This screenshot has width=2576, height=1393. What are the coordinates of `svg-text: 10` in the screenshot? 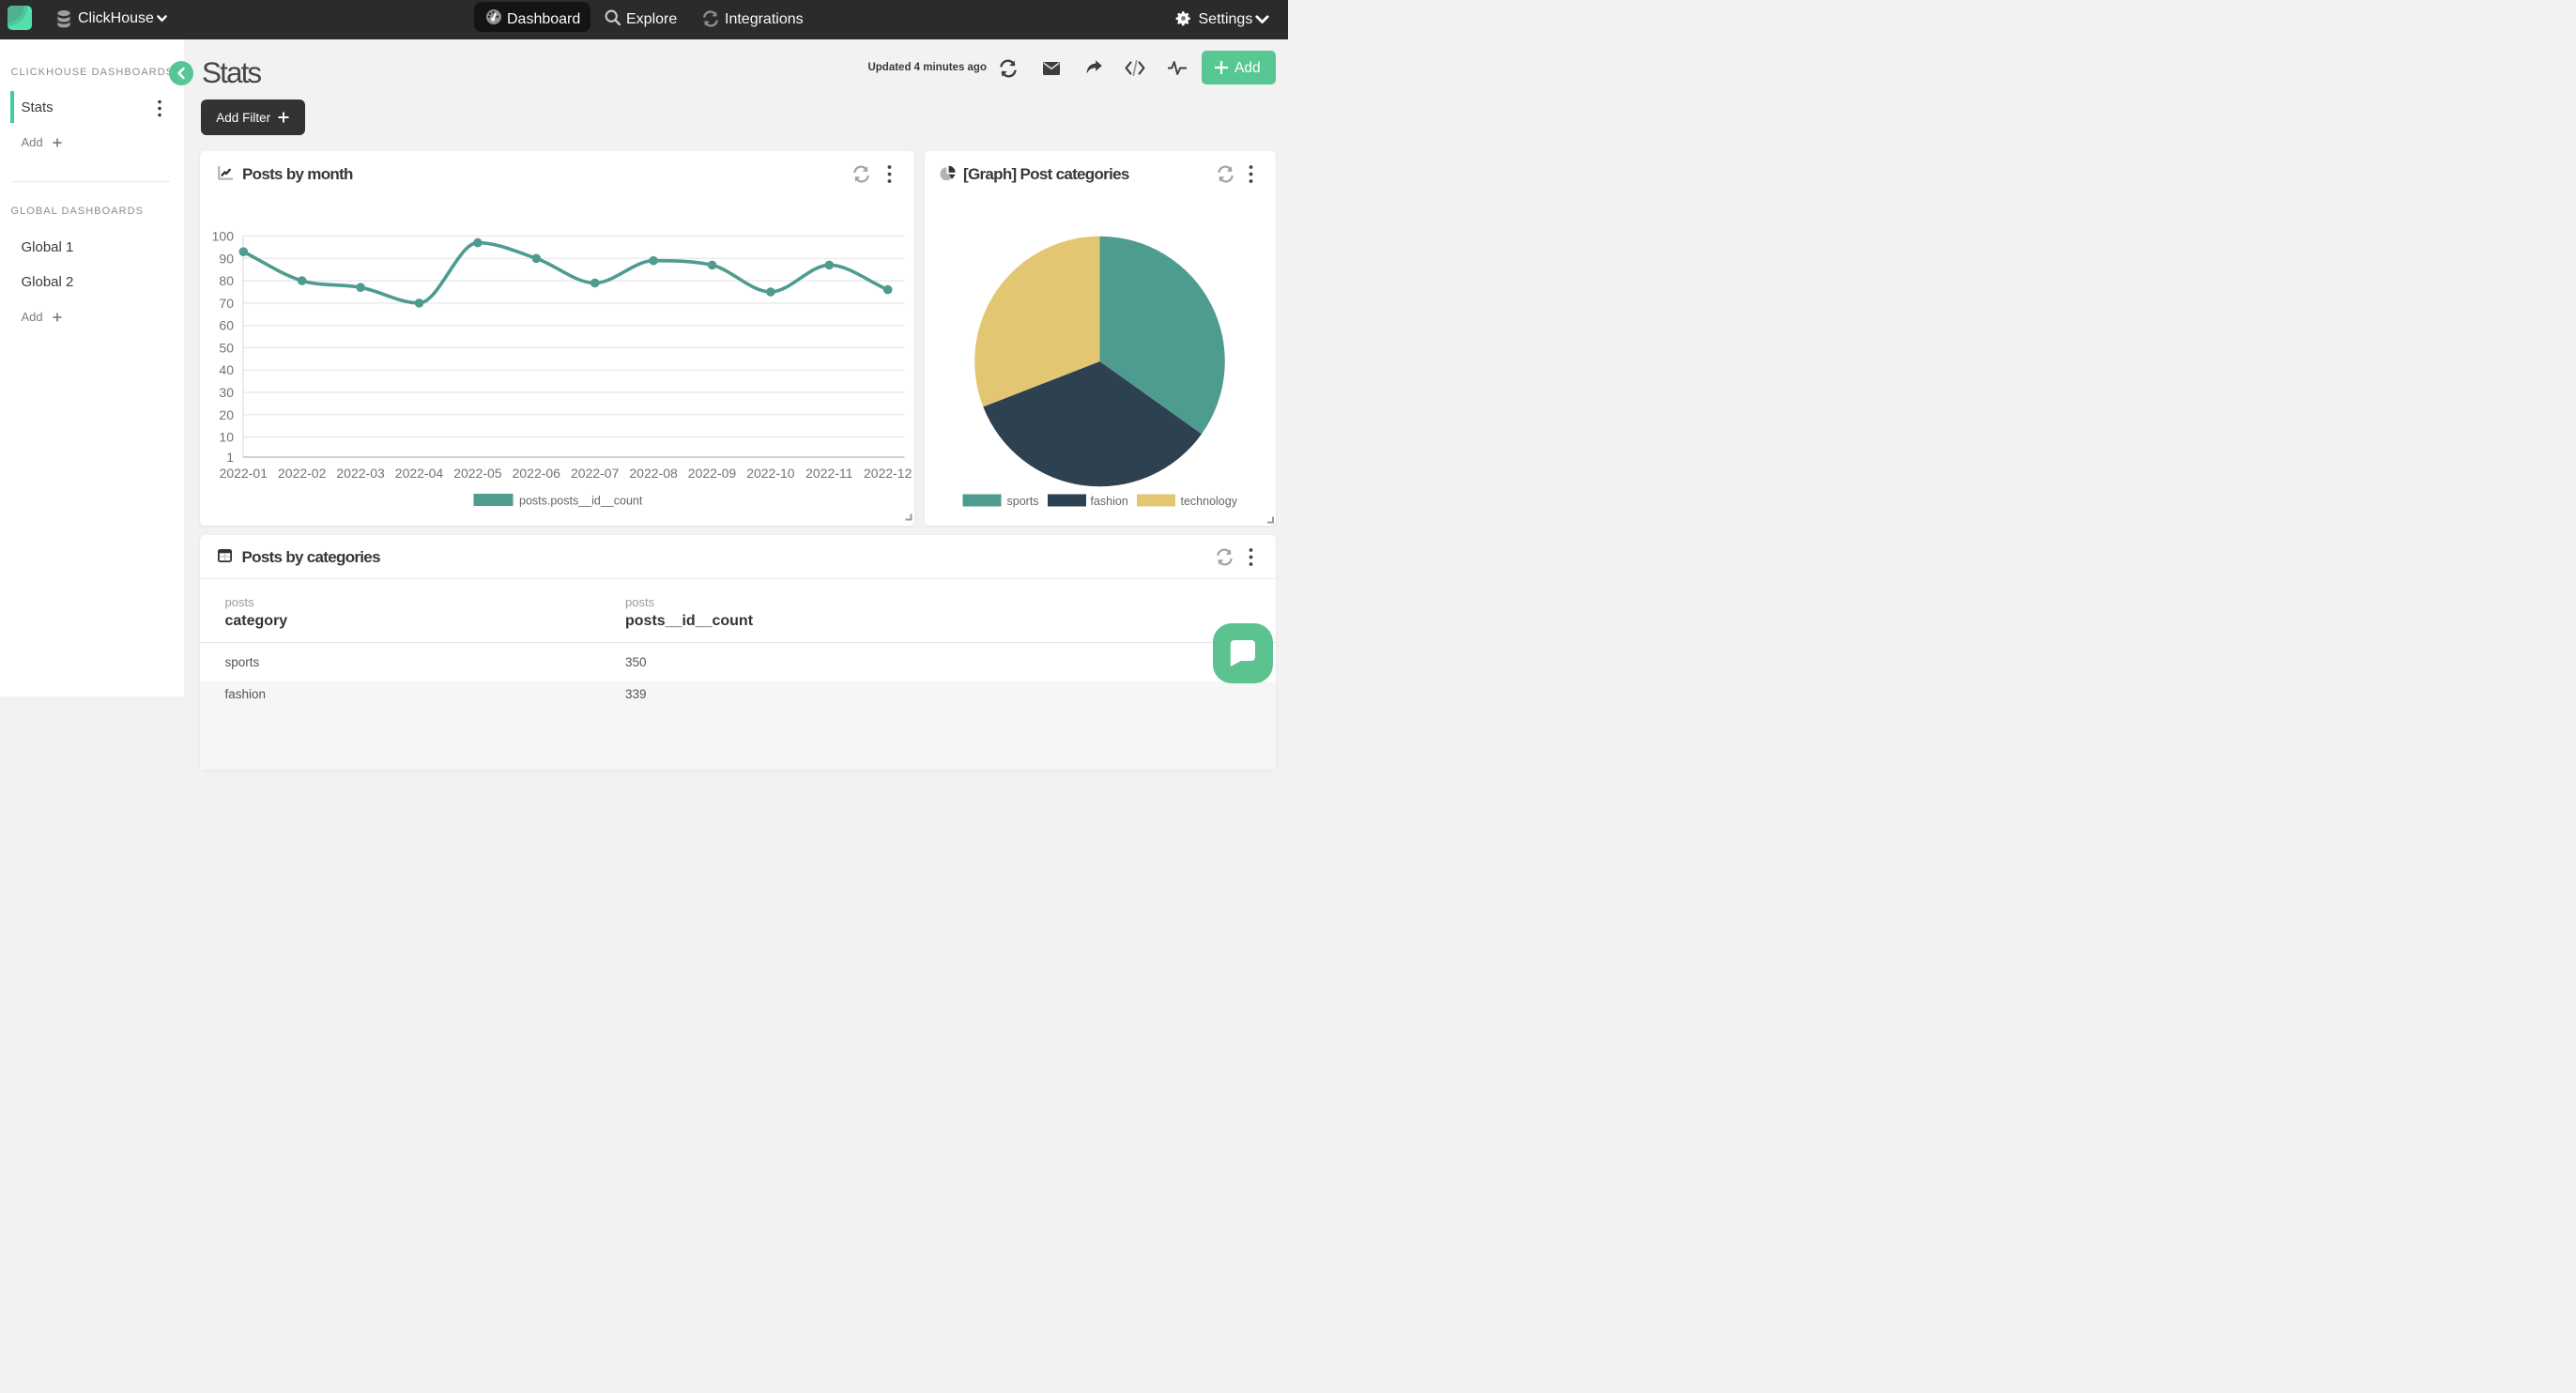 It's located at (227, 437).